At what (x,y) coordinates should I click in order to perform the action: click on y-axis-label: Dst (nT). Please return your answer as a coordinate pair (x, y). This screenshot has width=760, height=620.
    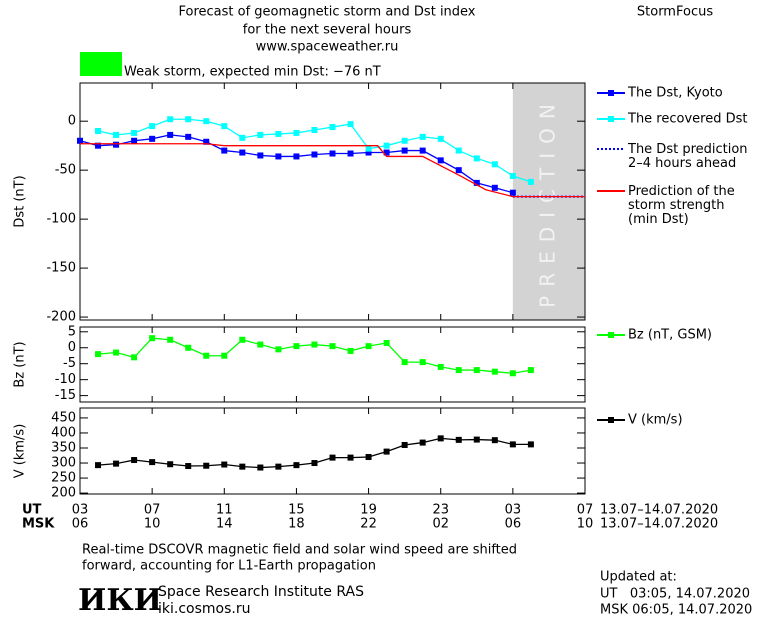
    Looking at the image, I should click on (20, 201).